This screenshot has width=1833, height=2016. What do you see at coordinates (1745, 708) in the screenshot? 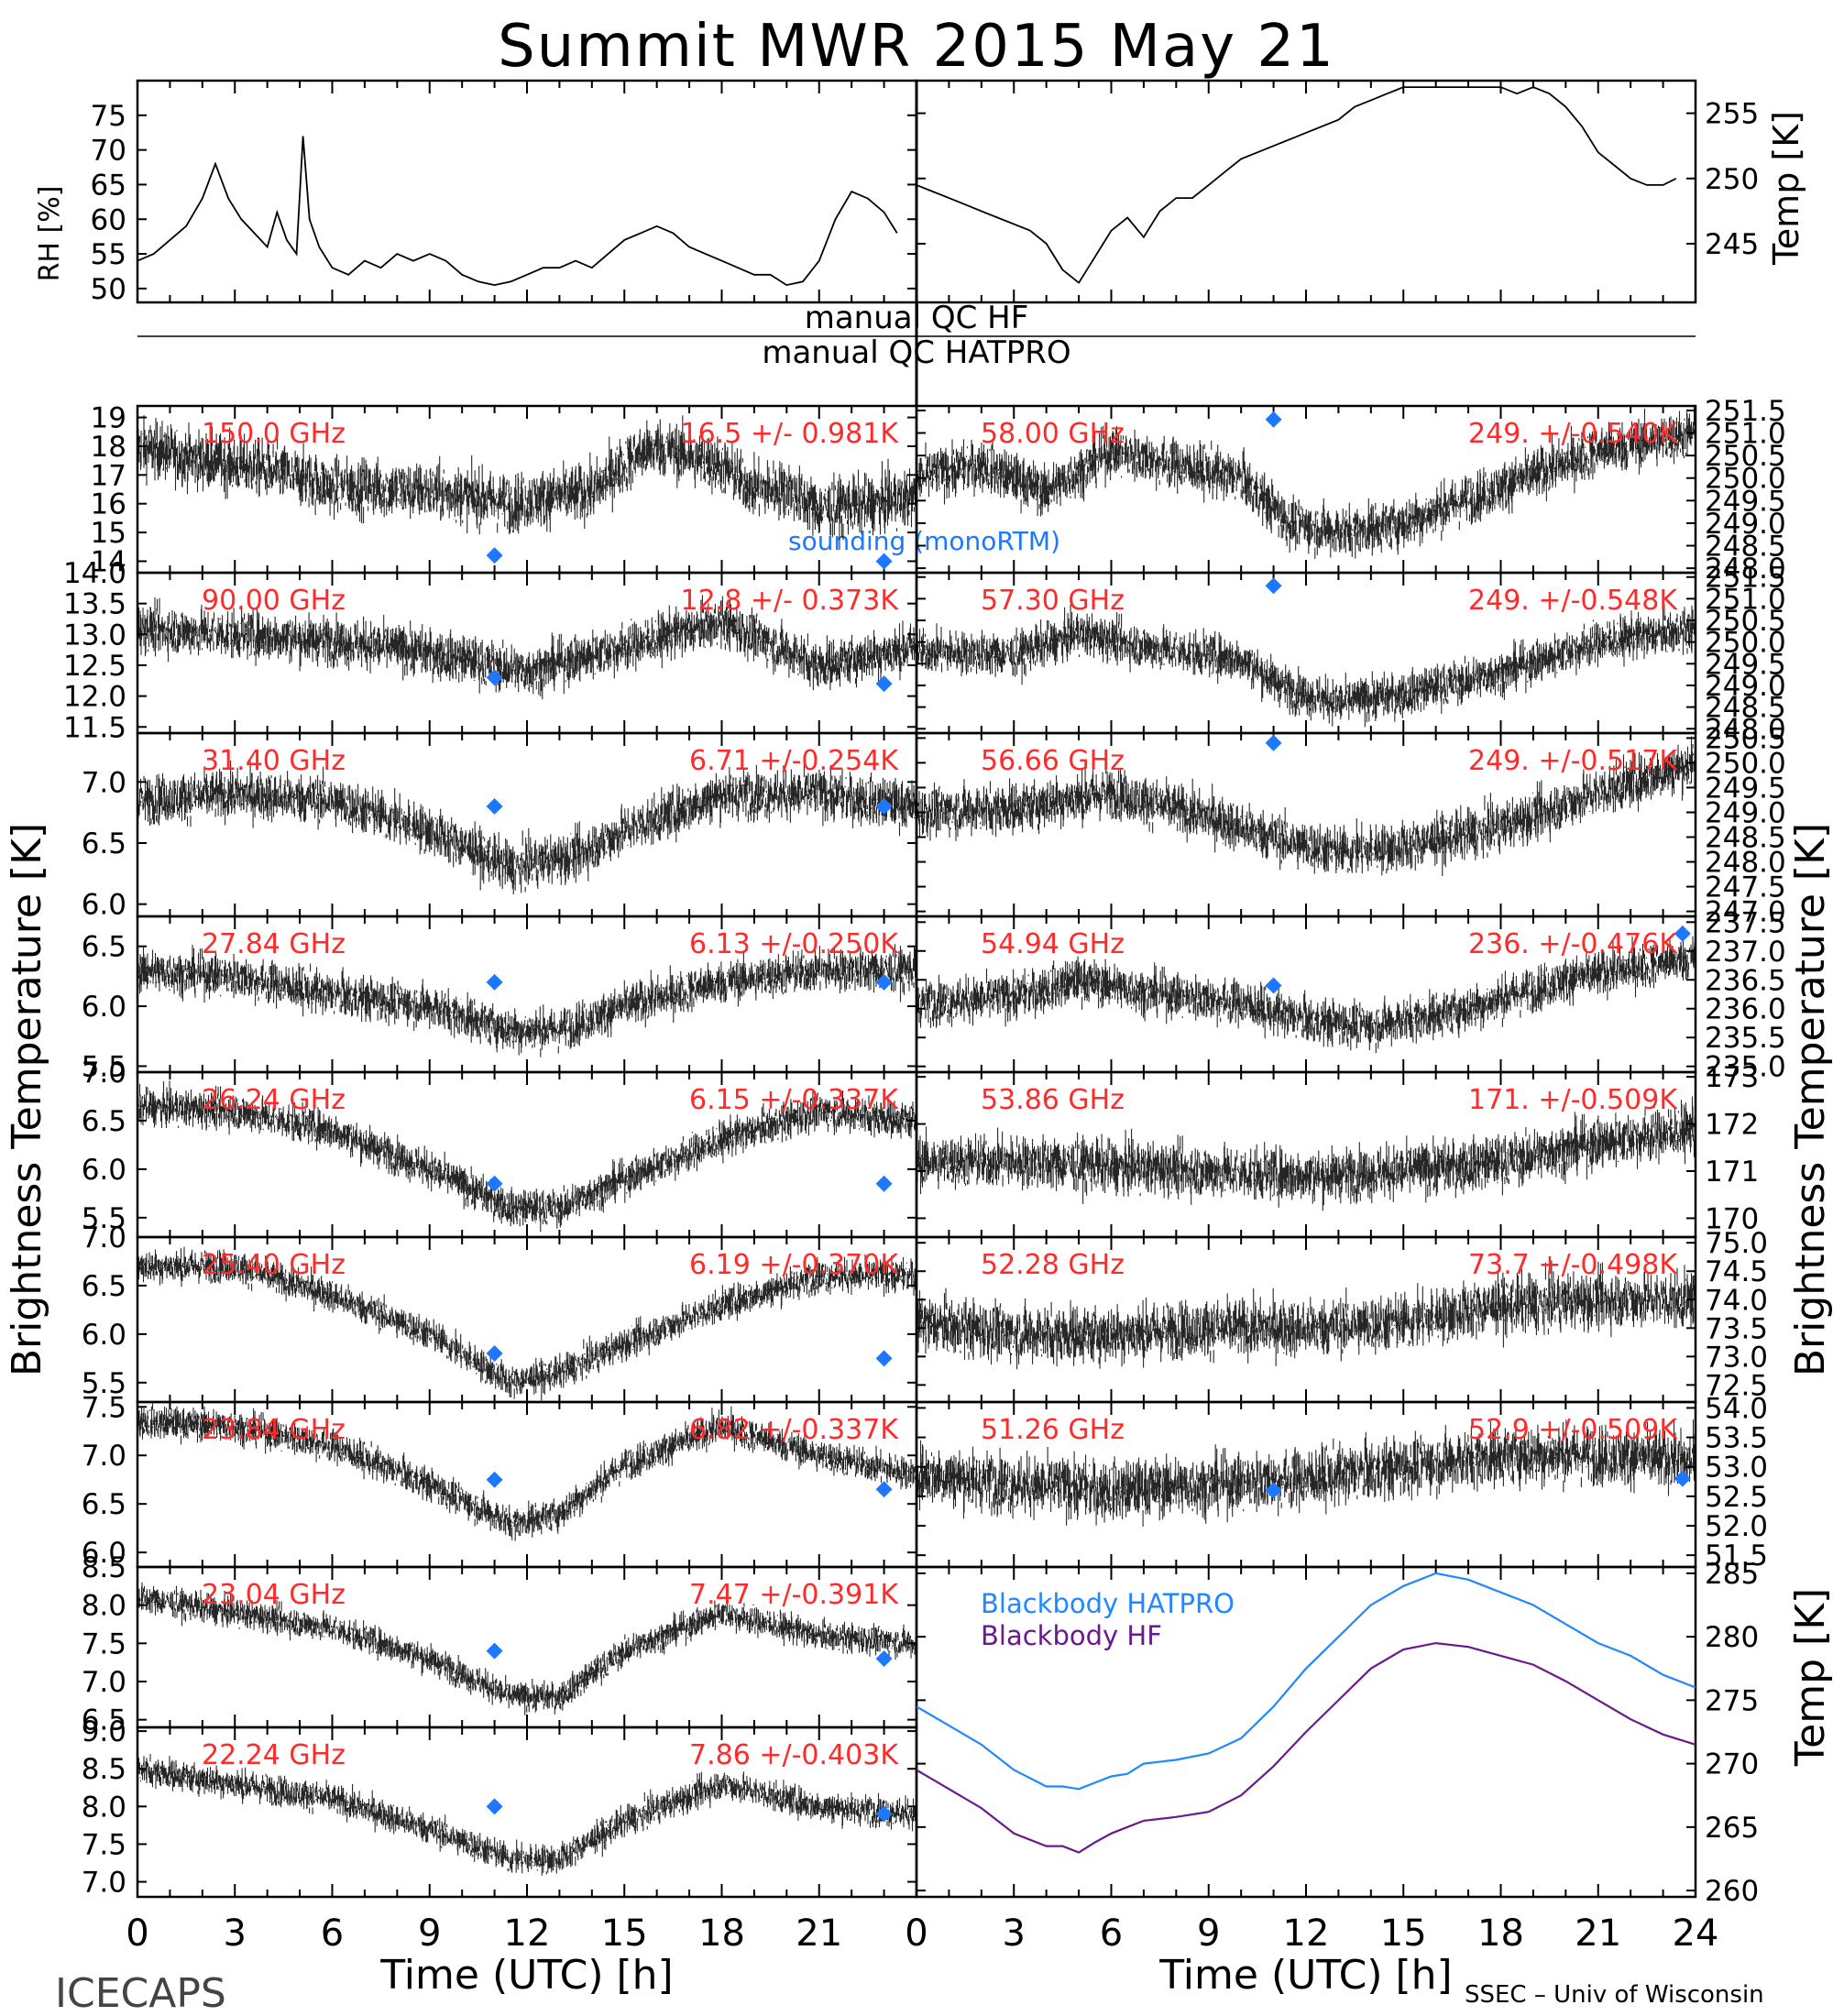
I see `y-tick-label: 248.5` at bounding box center [1745, 708].